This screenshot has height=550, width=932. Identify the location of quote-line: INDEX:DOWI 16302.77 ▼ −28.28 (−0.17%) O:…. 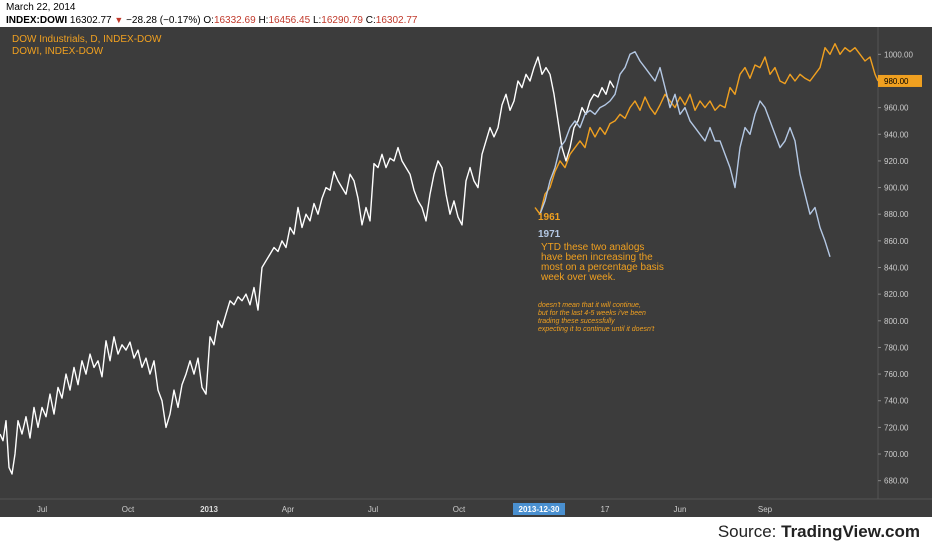
(212, 20).